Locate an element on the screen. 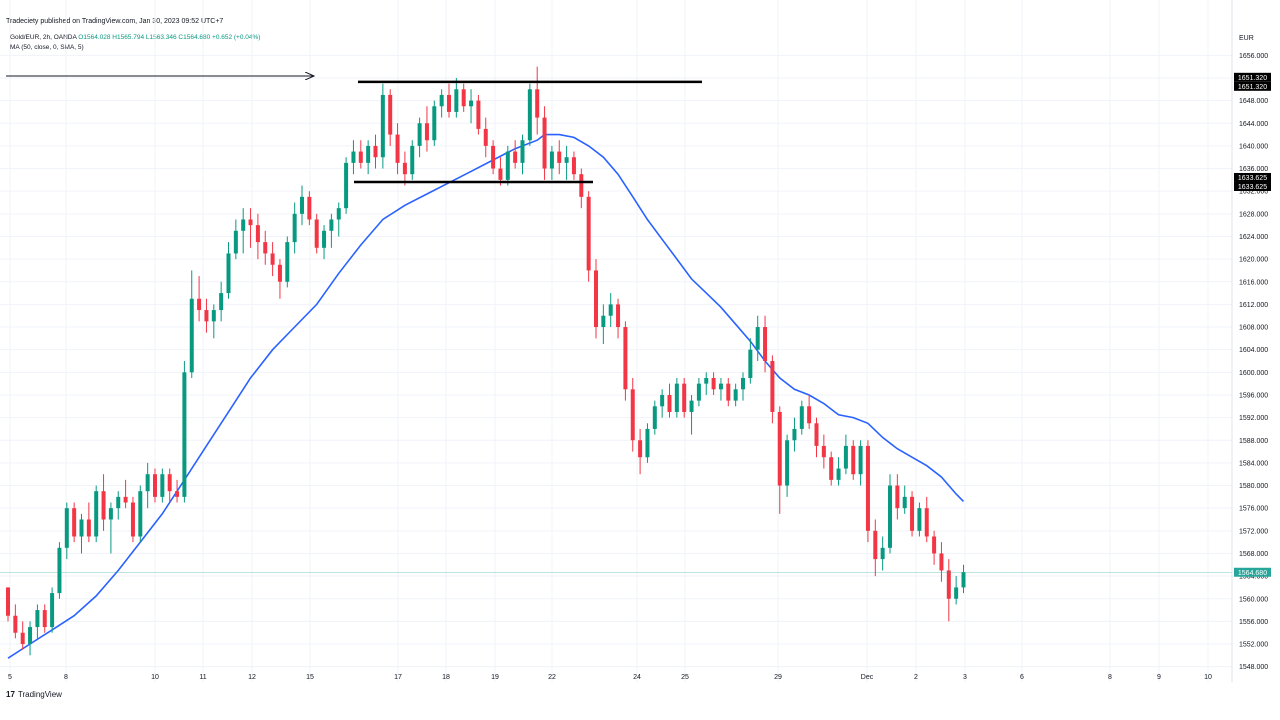 The width and height of the screenshot is (1280, 720). price-tick-label: 1628.000 is located at coordinates (1253, 214).